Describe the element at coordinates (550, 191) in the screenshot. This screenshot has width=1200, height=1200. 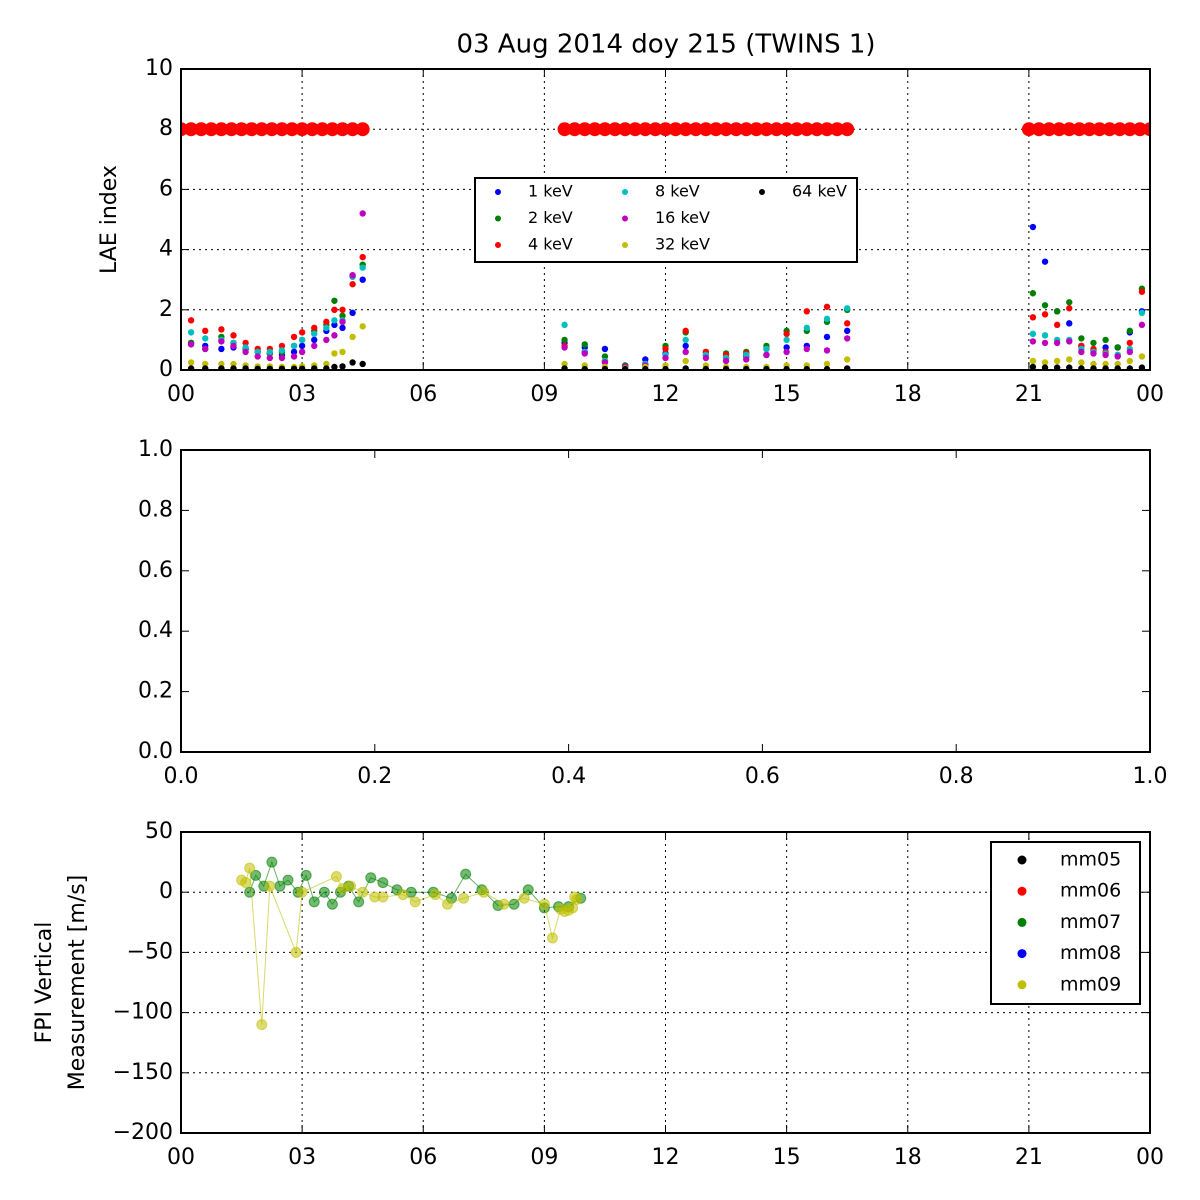
I see `legend-label: 1 keV` at that location.